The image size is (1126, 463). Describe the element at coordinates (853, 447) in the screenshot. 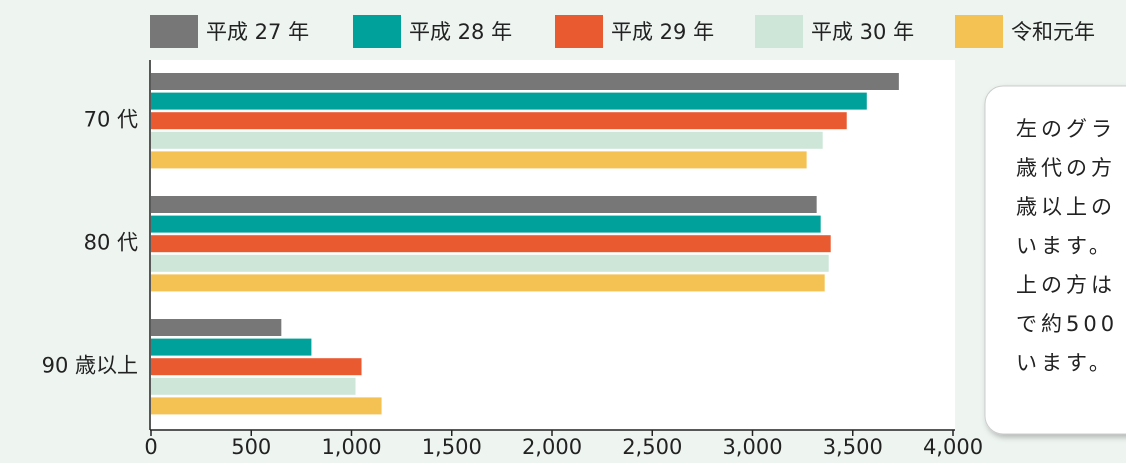

I see `x-tick-label: 3,500` at that location.